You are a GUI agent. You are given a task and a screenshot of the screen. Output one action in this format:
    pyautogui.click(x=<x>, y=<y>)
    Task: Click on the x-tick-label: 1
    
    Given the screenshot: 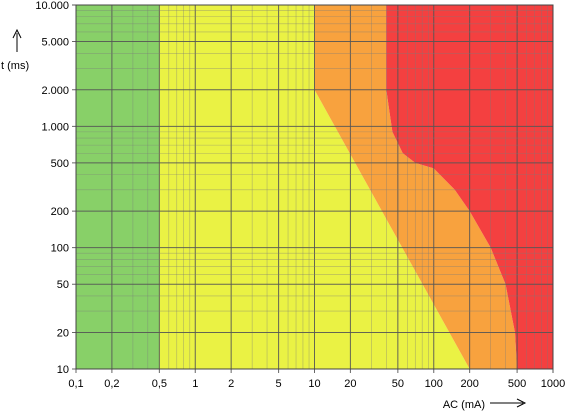 What is the action you would take?
    pyautogui.click(x=195, y=384)
    